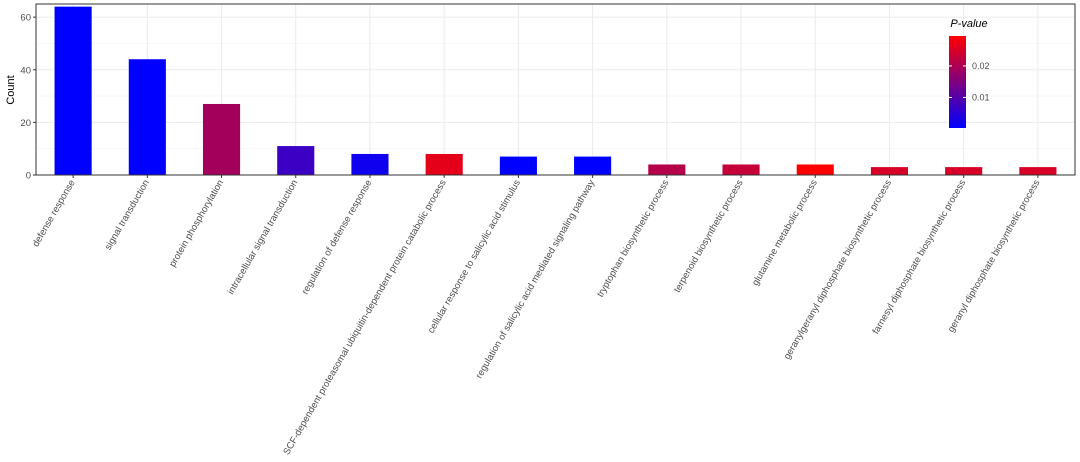 This screenshot has width=1080, height=462. I want to click on legend-color-bar, so click(957, 82).